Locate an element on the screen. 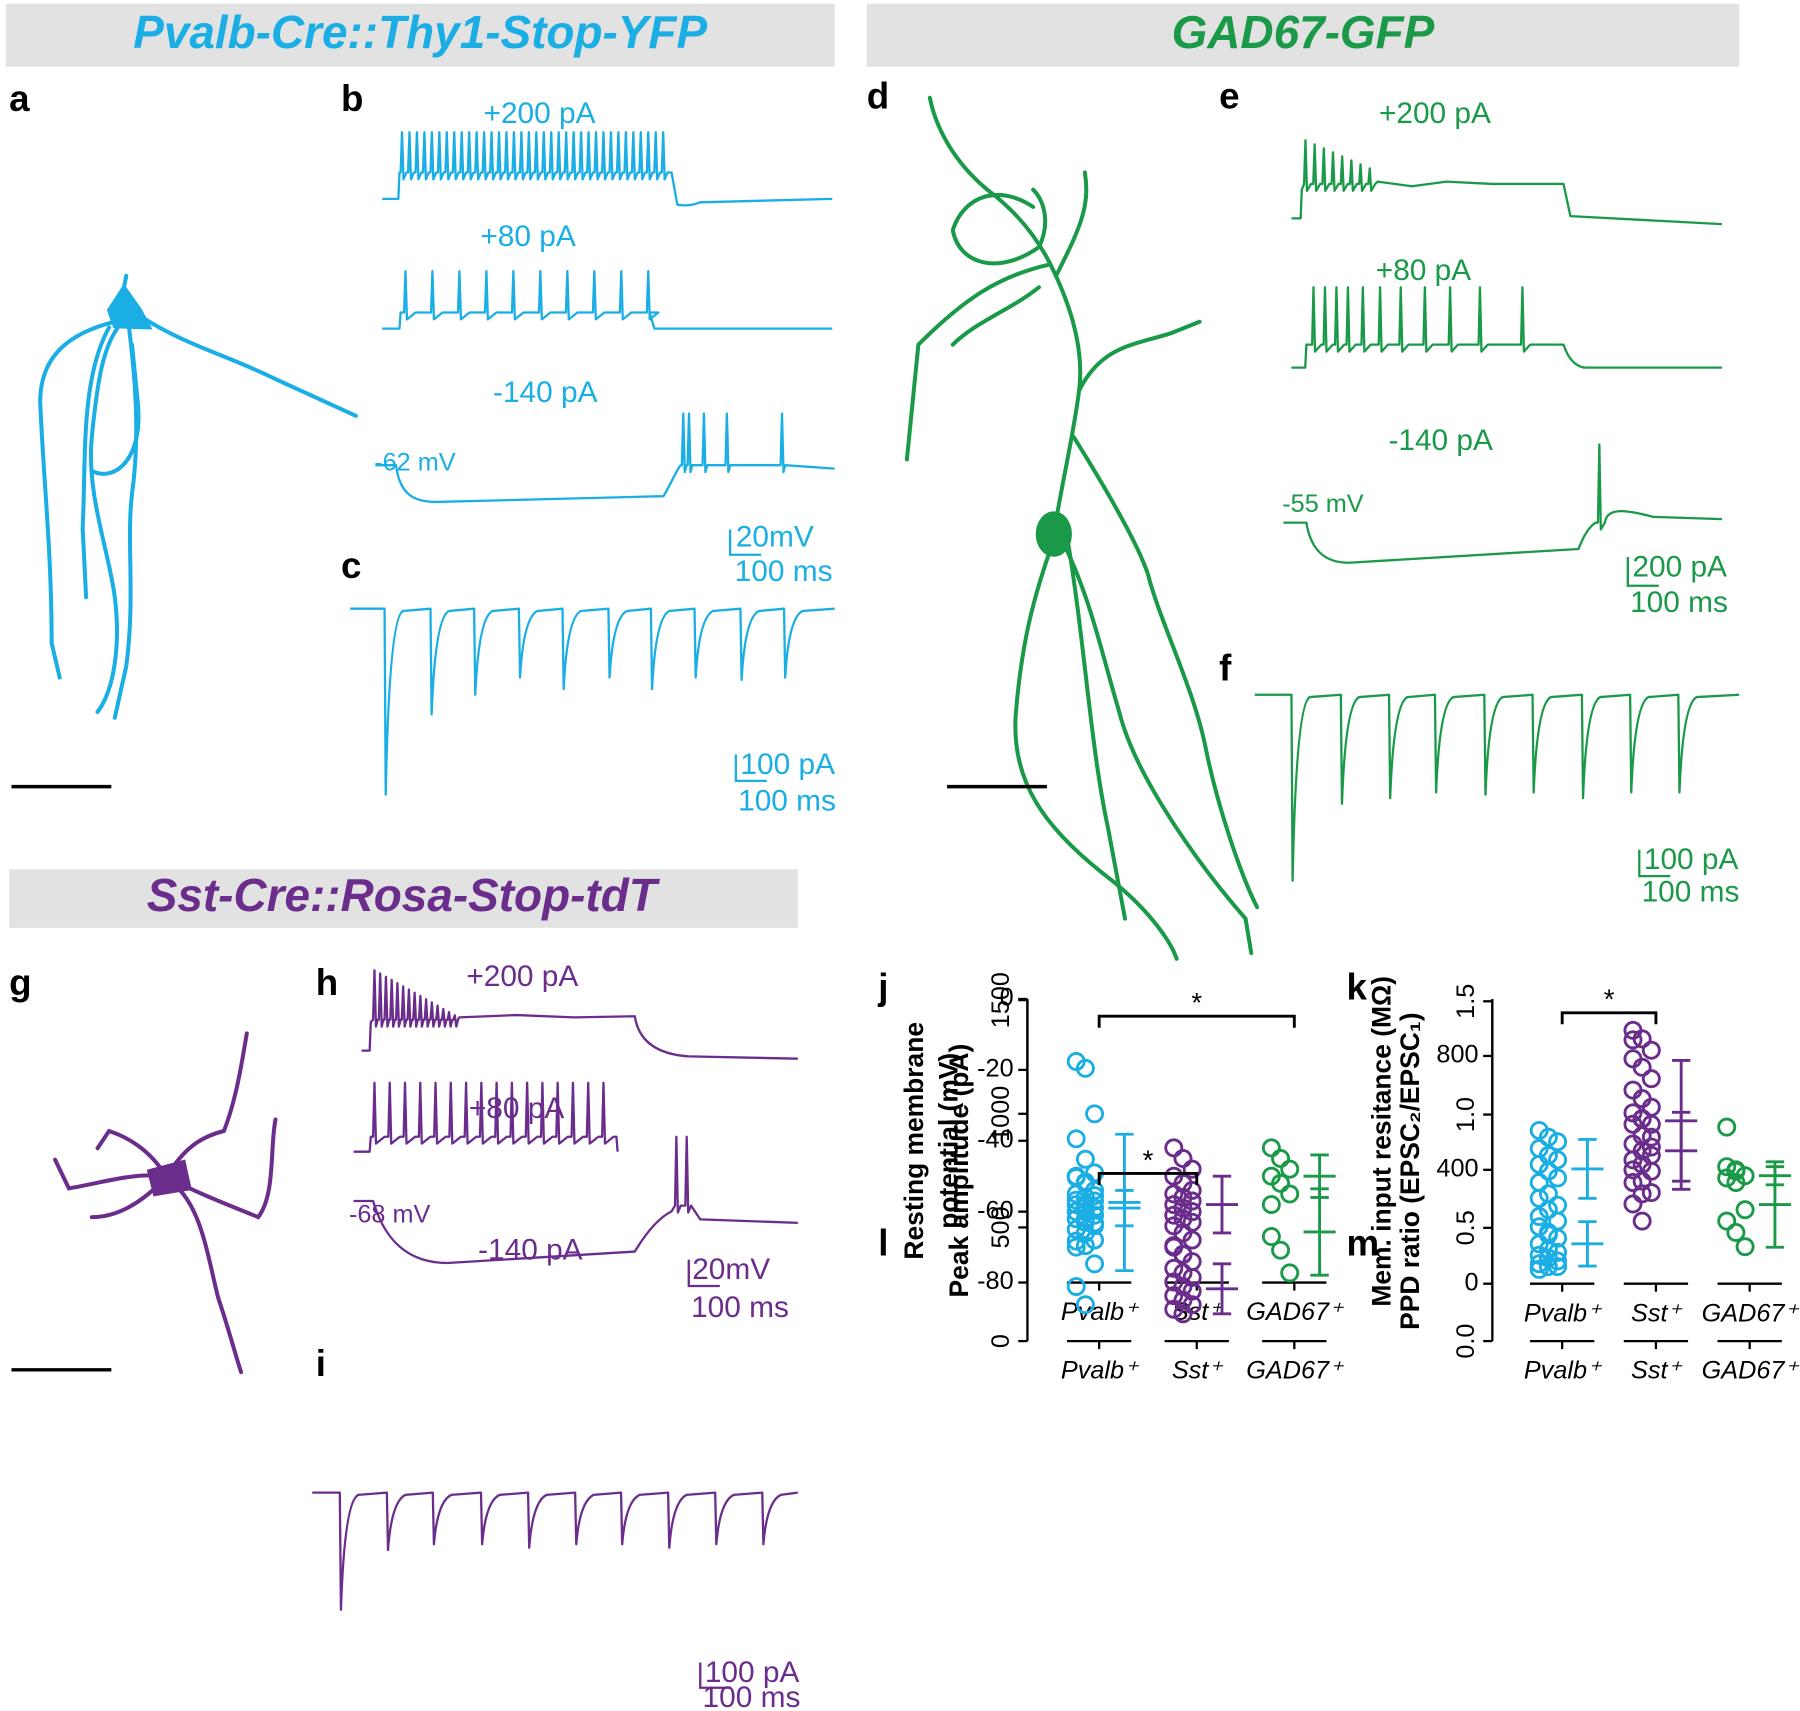 Image resolution: width=1800 pixels, height=1711 pixels. step-label: +200 pA is located at coordinates (1435, 113).